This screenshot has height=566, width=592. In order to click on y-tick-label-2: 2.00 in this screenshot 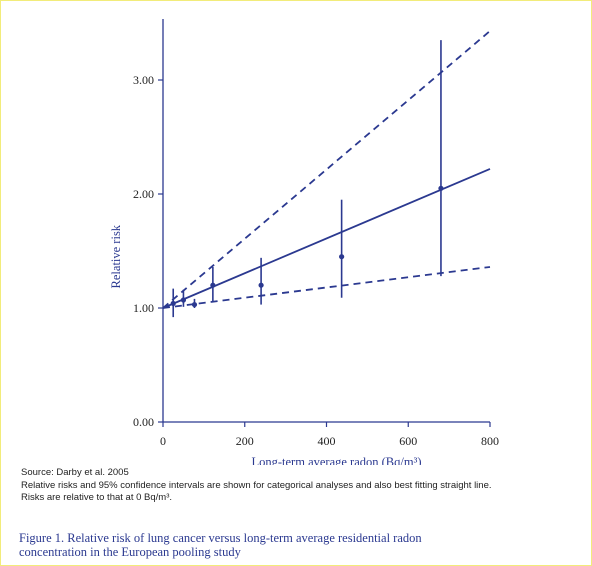, I will do `click(143, 194)`.